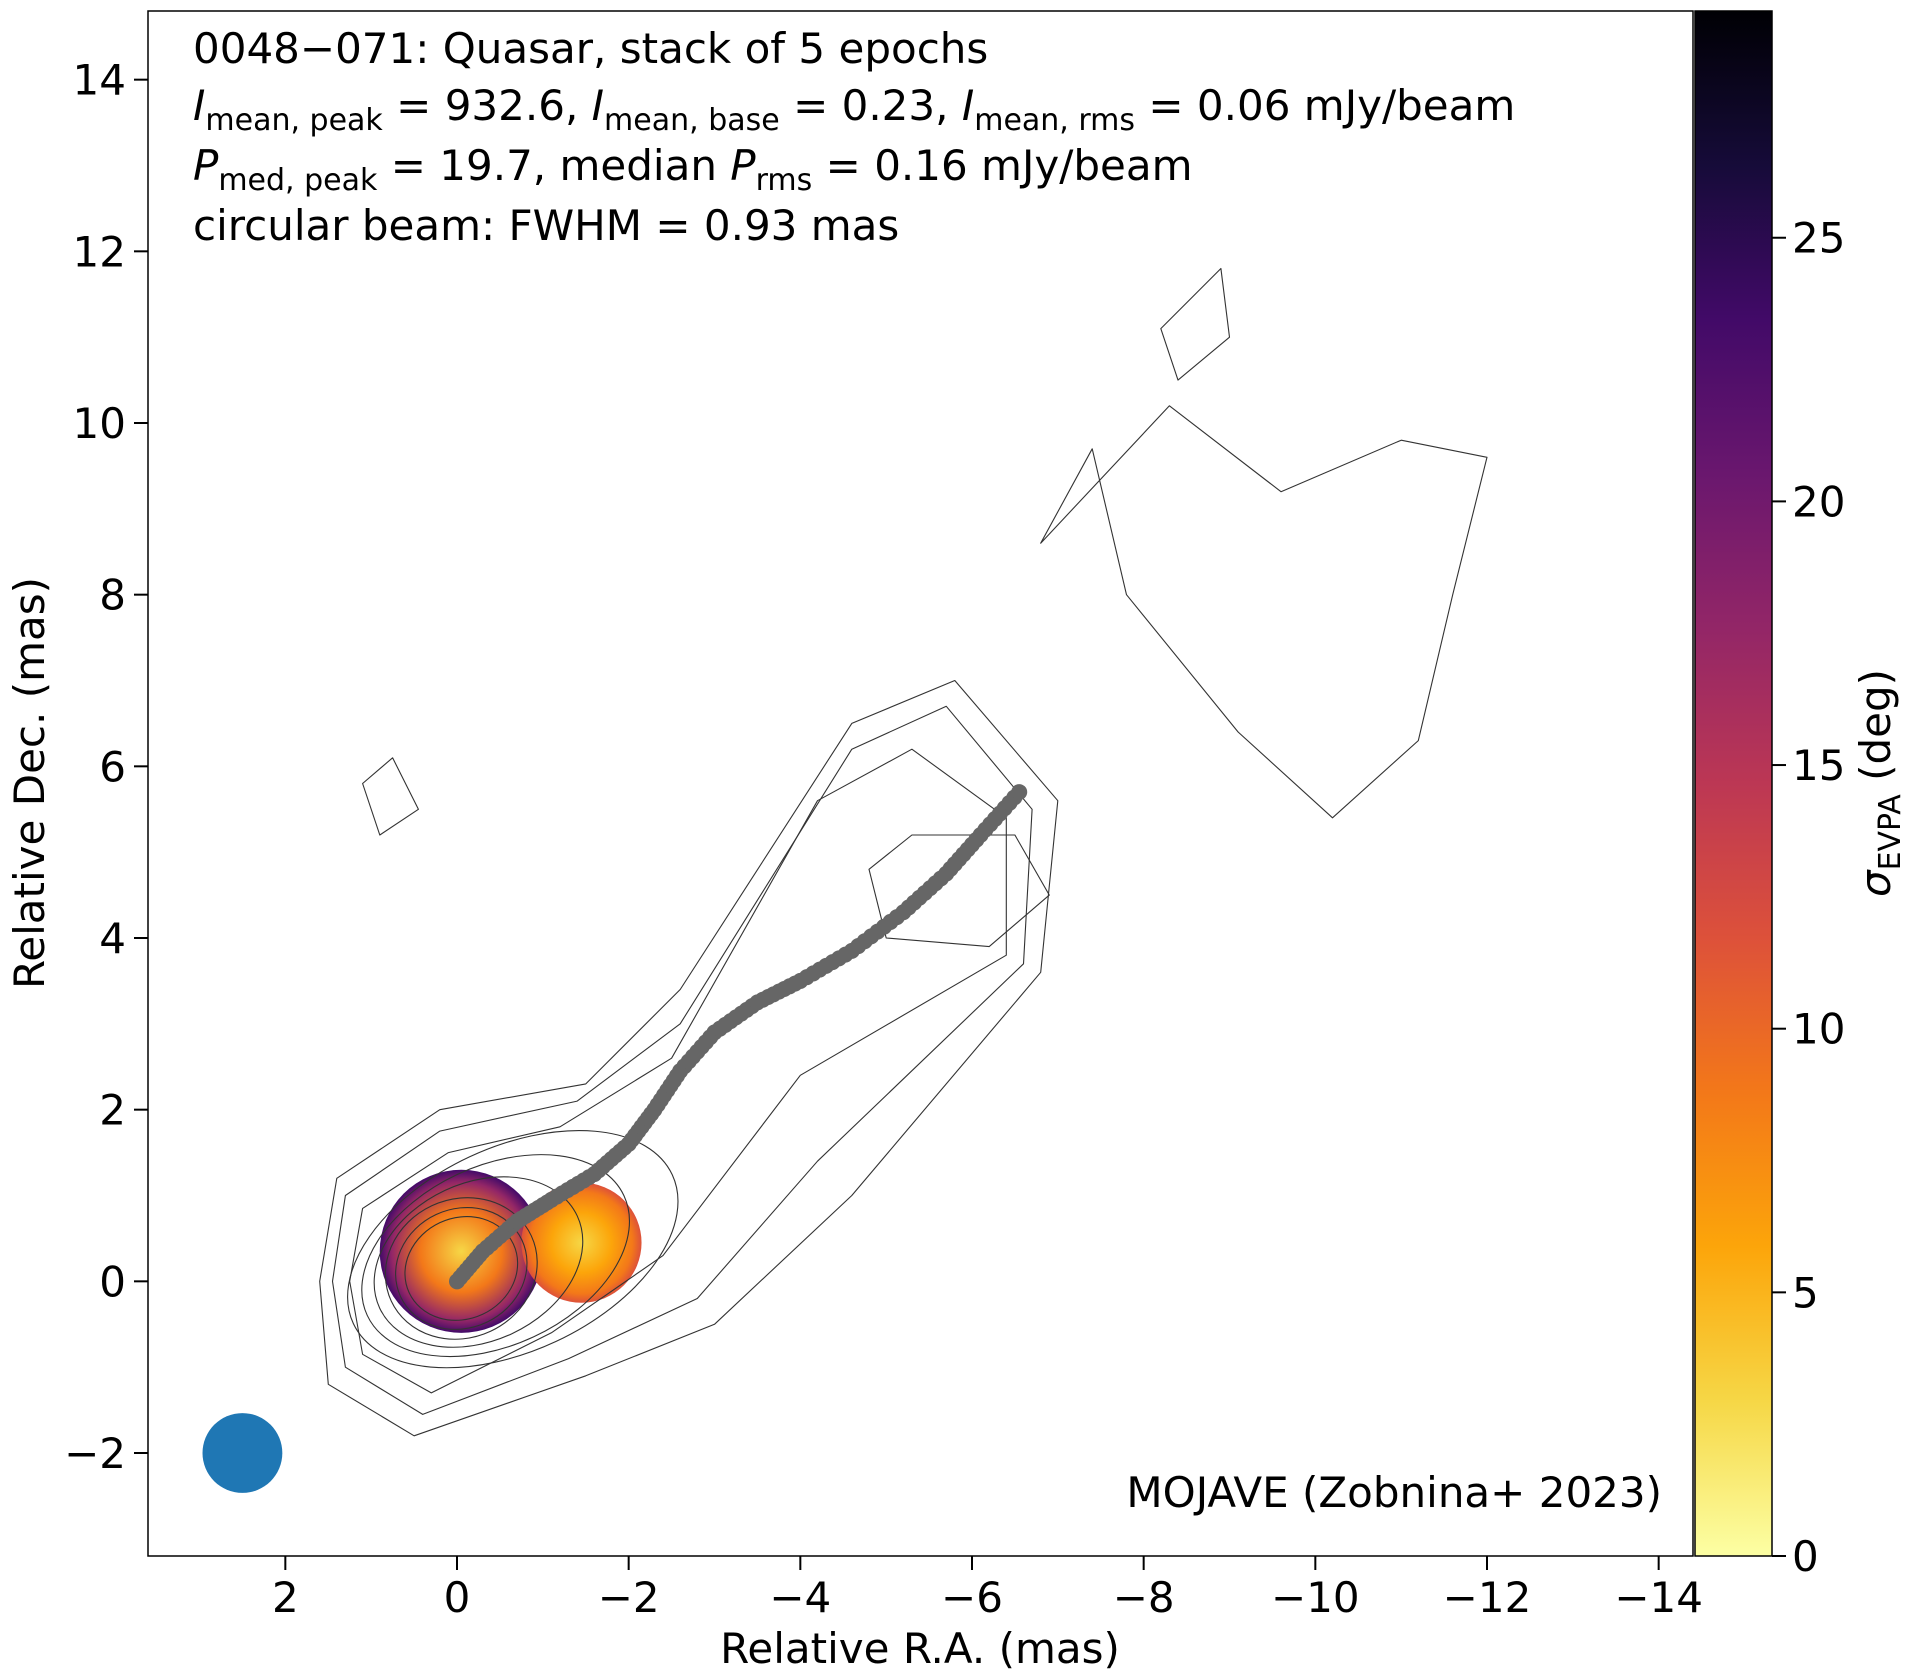 The height and width of the screenshot is (1674, 1905). What do you see at coordinates (1487, 1597) in the screenshot?
I see `x-tick-label: −12` at bounding box center [1487, 1597].